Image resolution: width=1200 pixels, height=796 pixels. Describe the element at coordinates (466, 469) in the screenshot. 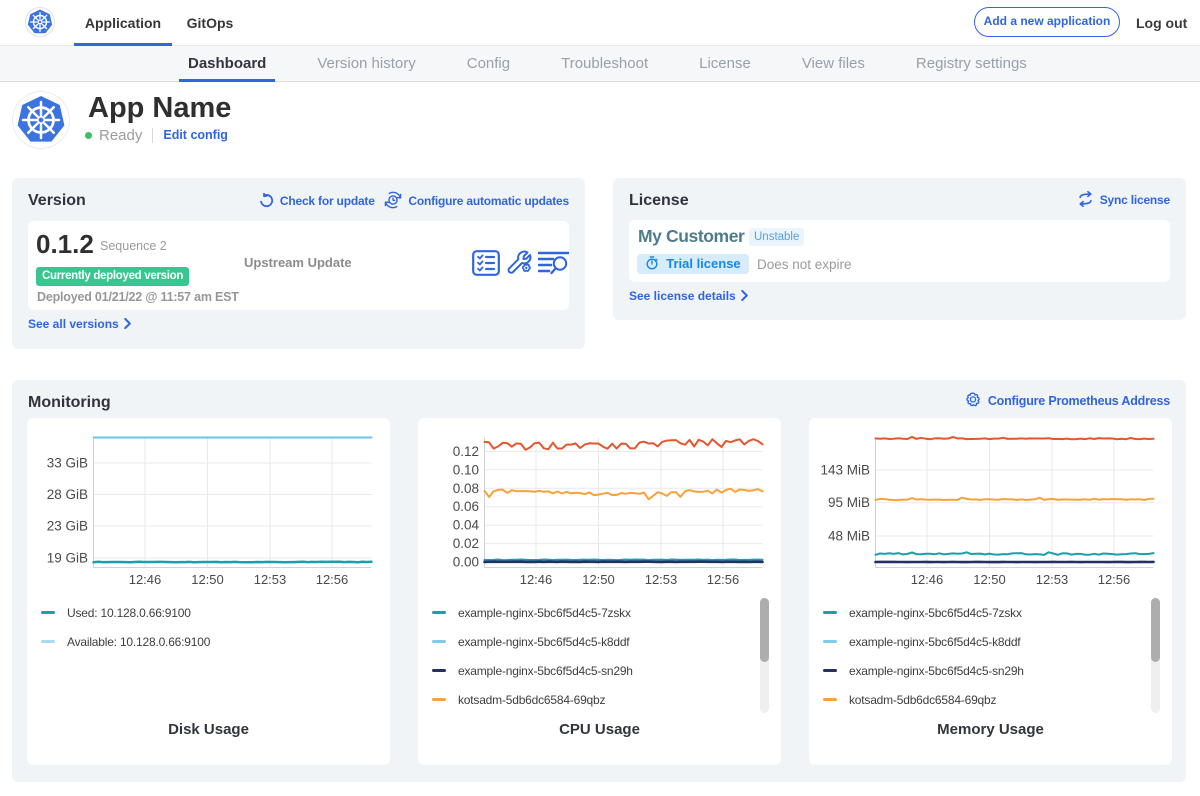

I see `svg-text: 0.10` at that location.